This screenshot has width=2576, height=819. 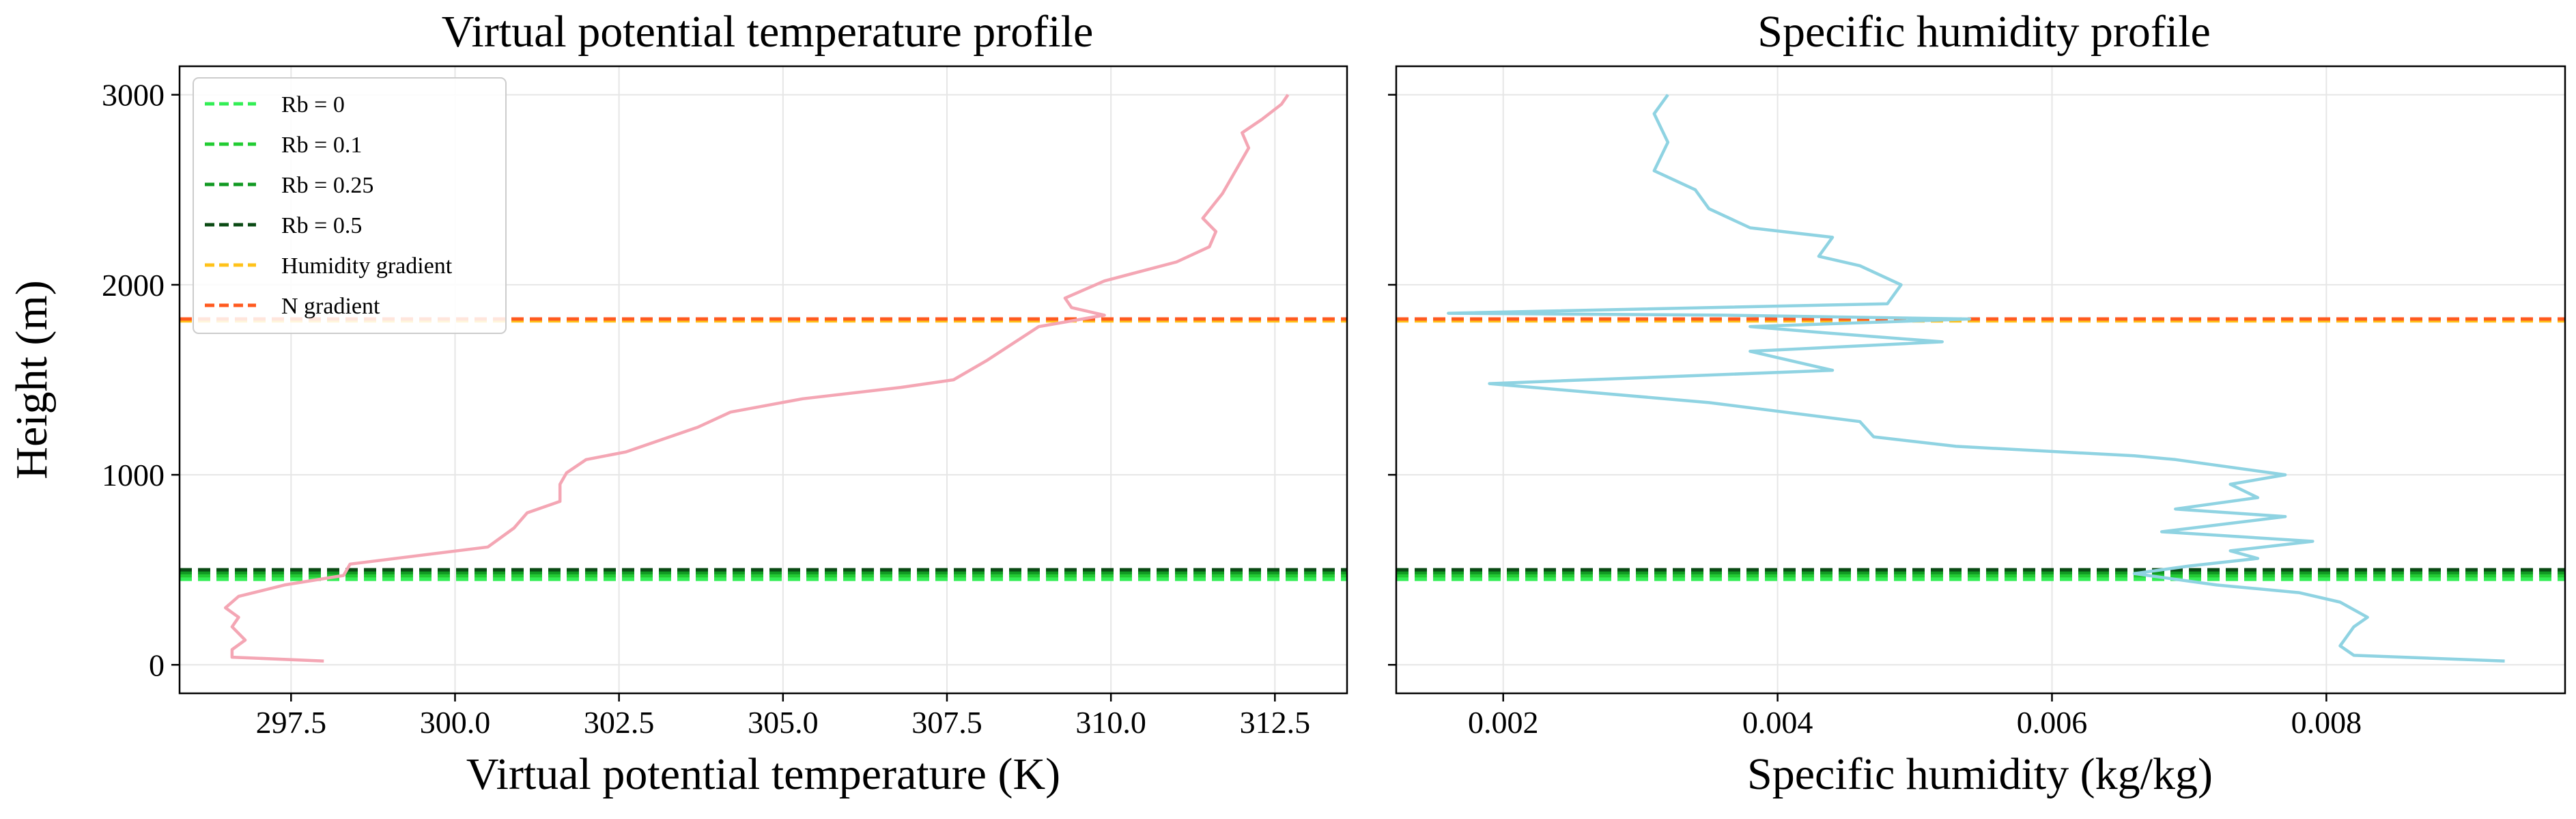 What do you see at coordinates (763, 774) in the screenshot?
I see `vpt-xlabel: Virtual potential temperature (K)` at bounding box center [763, 774].